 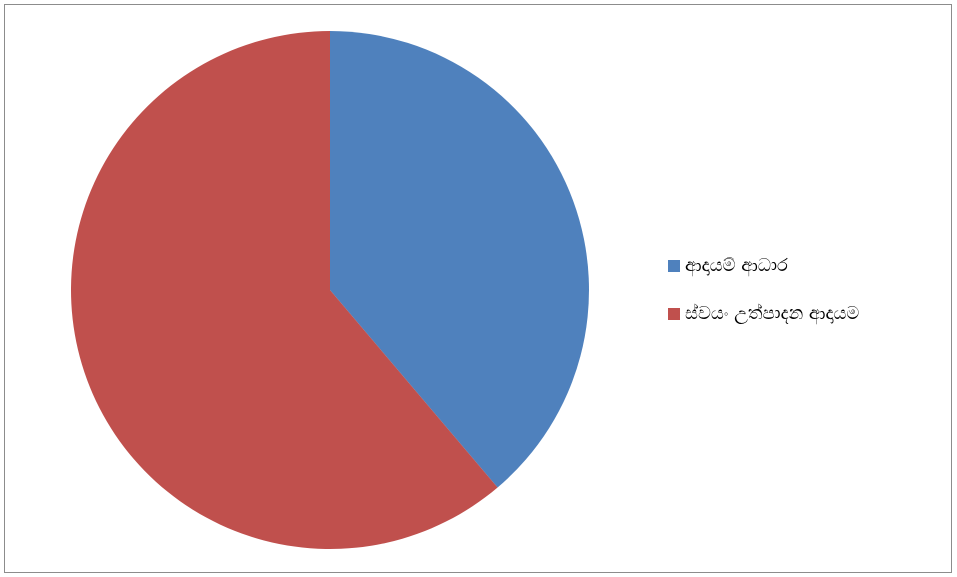 I want to click on legend-label-self-generated-income: ස්වයං උත්පාදන ආදායම, so click(x=772, y=313).